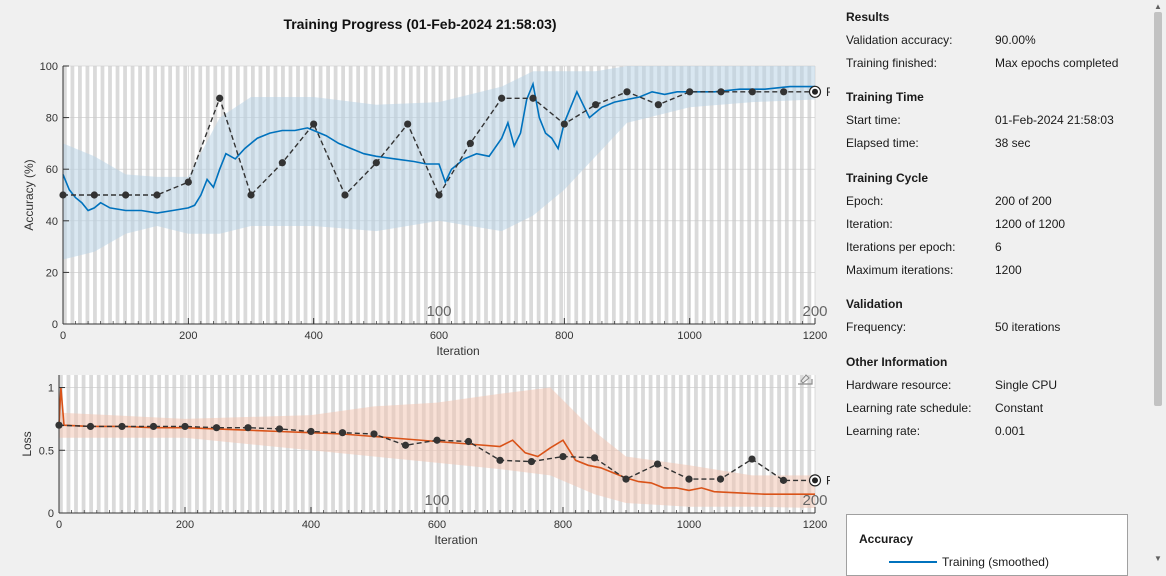  I want to click on frequency-label: Frequency:, so click(876, 327).